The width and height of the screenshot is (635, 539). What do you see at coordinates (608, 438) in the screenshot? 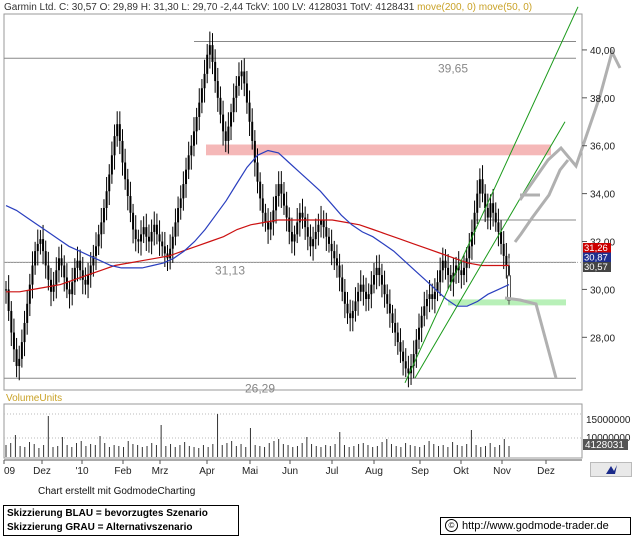
I see `volume-tick-label: 10000000` at bounding box center [608, 438].